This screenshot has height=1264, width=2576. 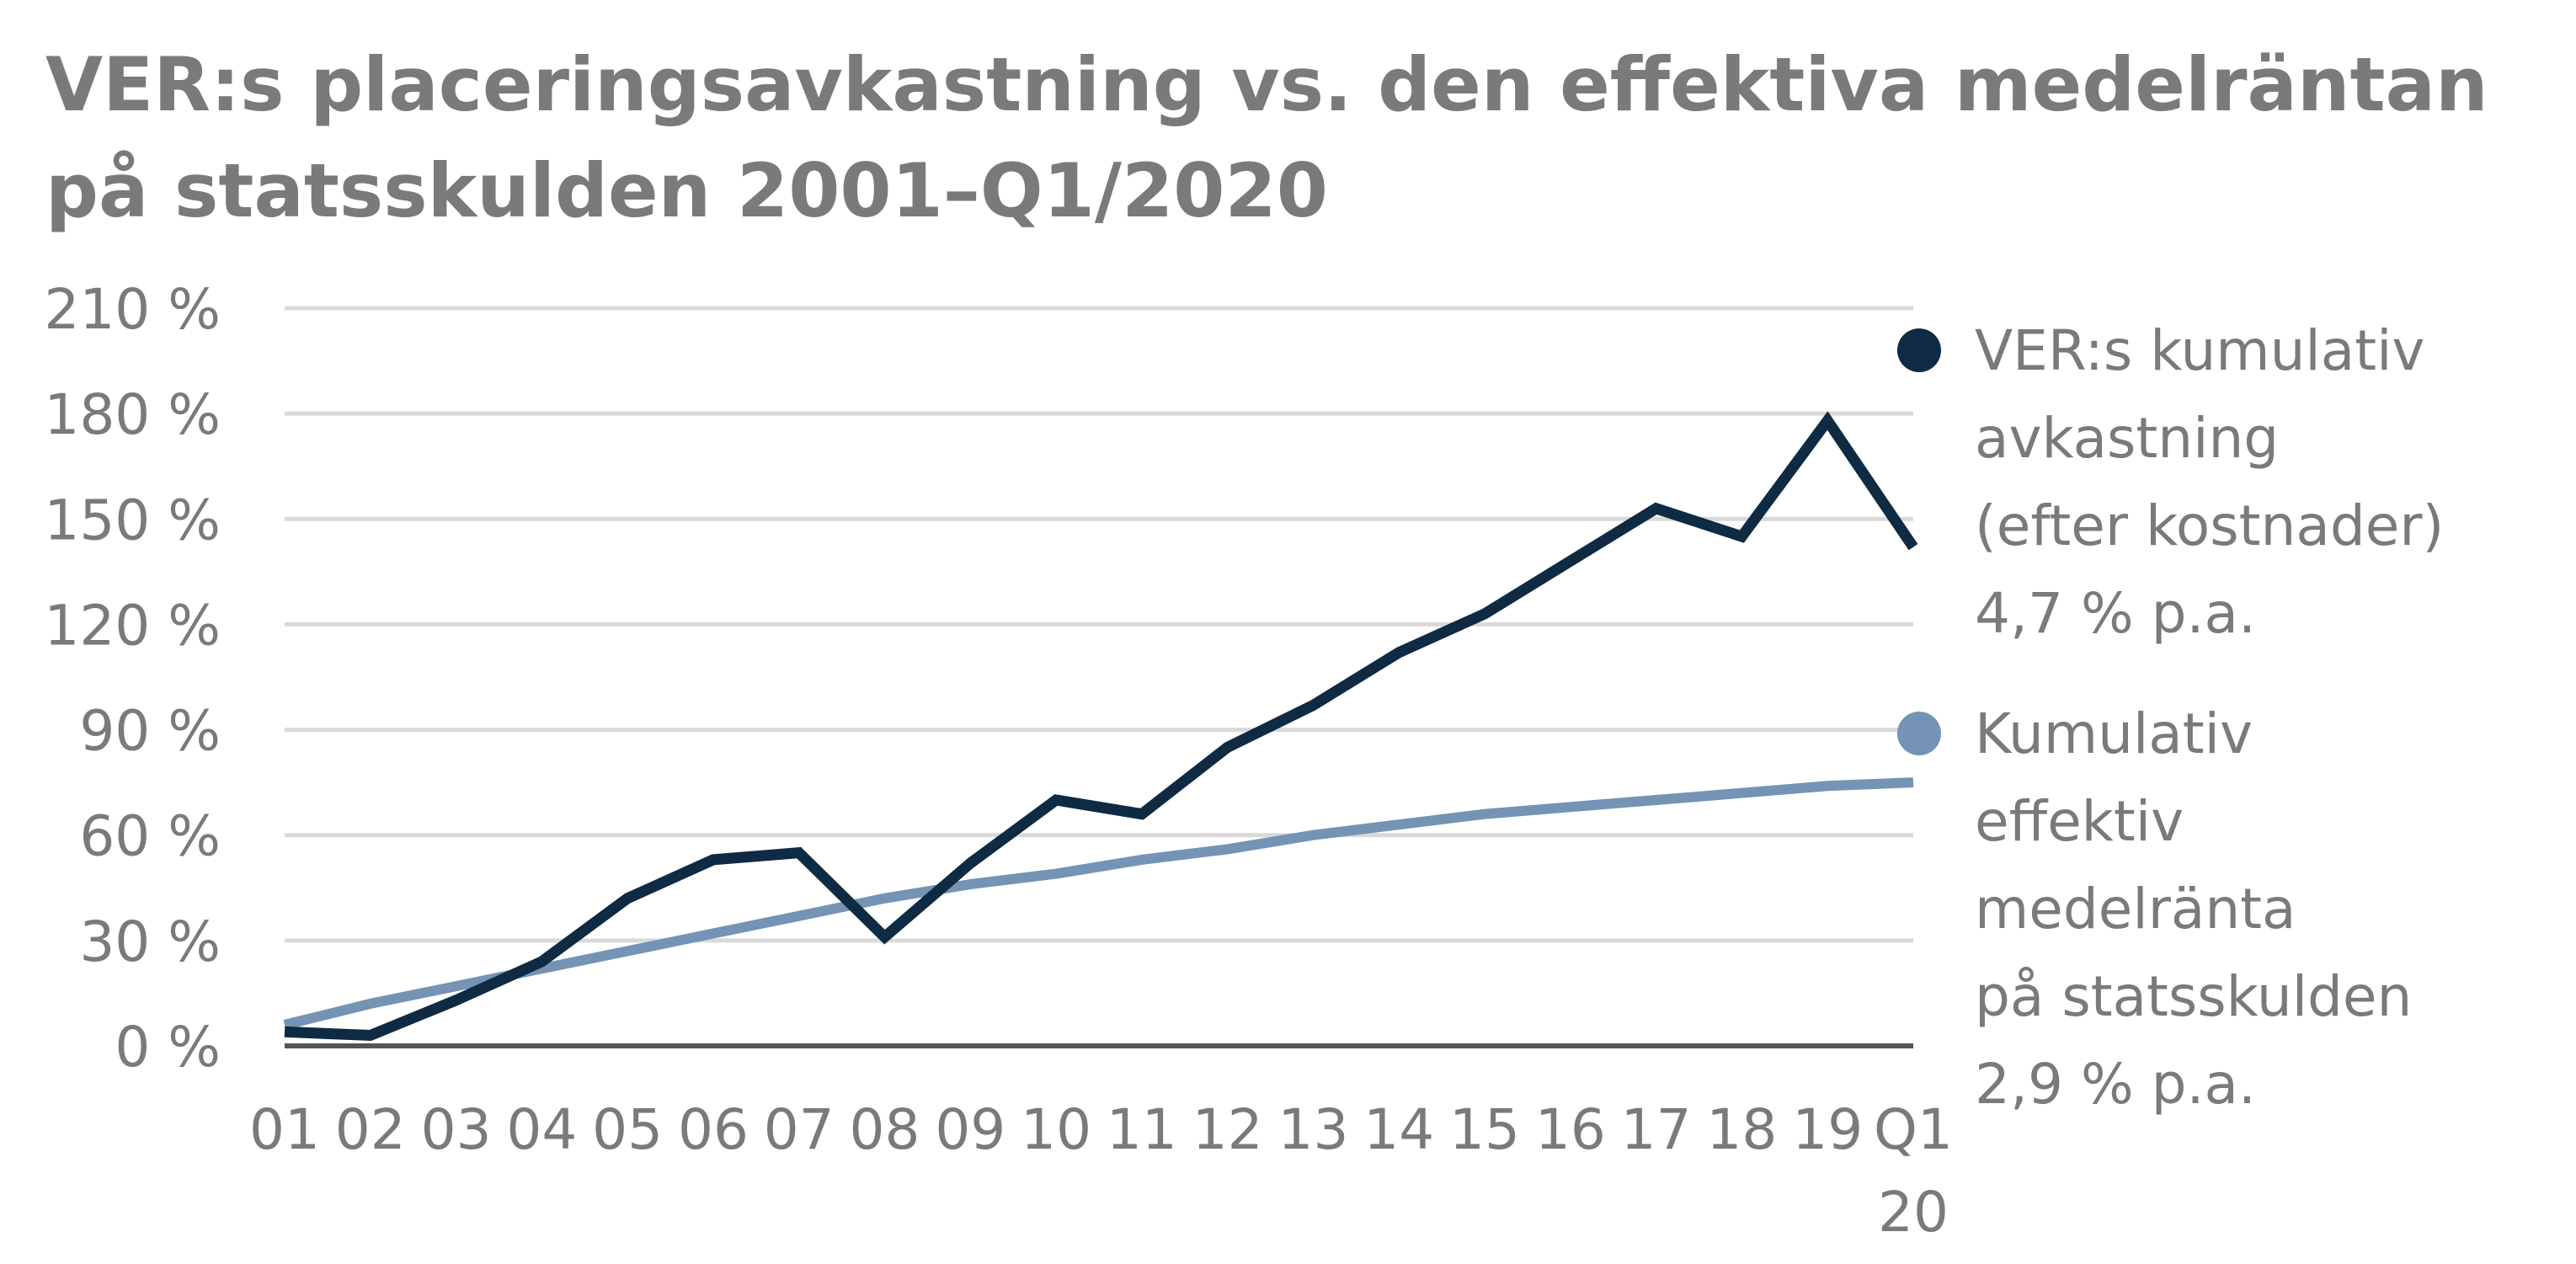 What do you see at coordinates (2114, 733) in the screenshot?
I see `legend-text-line: Kumulativ` at bounding box center [2114, 733].